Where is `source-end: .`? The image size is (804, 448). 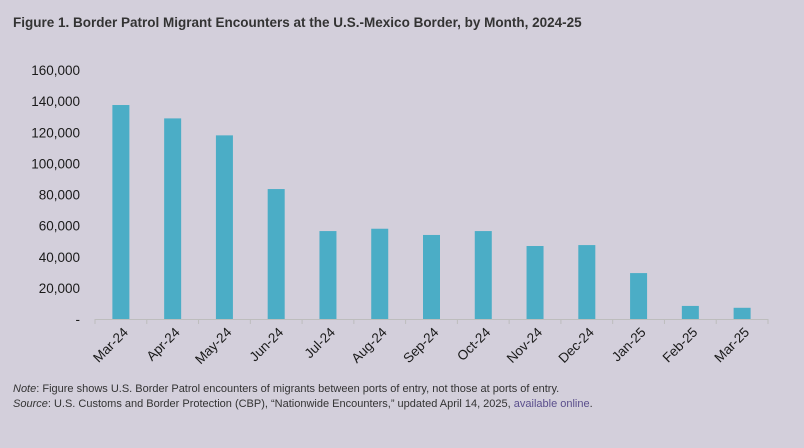 source-end: . is located at coordinates (591, 404).